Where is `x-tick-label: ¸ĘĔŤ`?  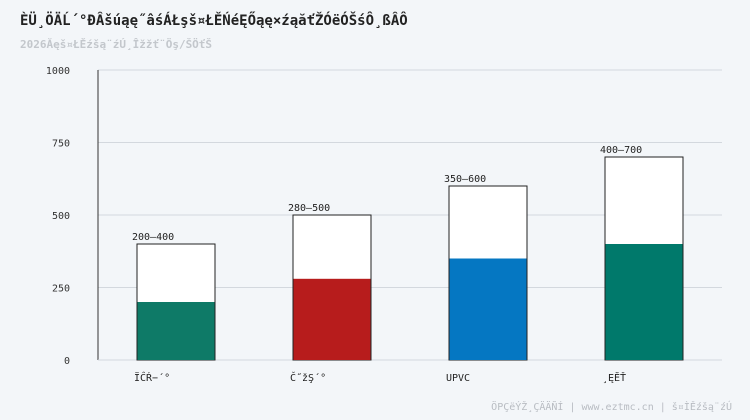
x-tick-label: ¸ĘĔŤ is located at coordinates (614, 377).